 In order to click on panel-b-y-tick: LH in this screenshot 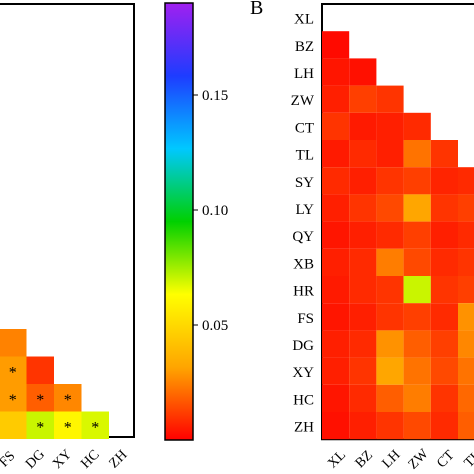, I will do `click(304, 74)`.